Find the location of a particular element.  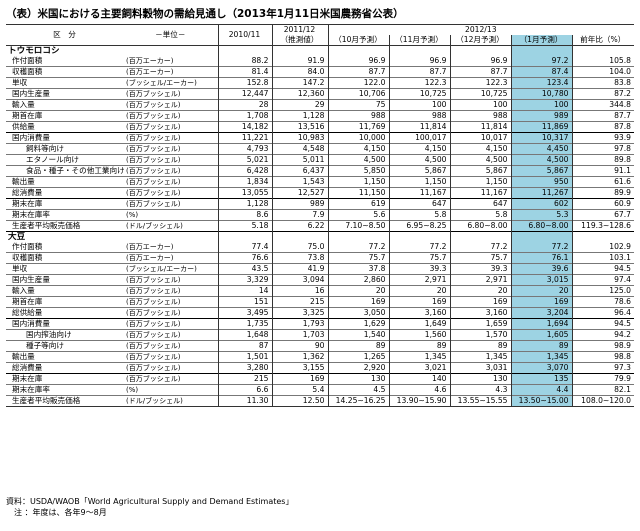

row-label: 収穫面積 is located at coordinates (65, 72).